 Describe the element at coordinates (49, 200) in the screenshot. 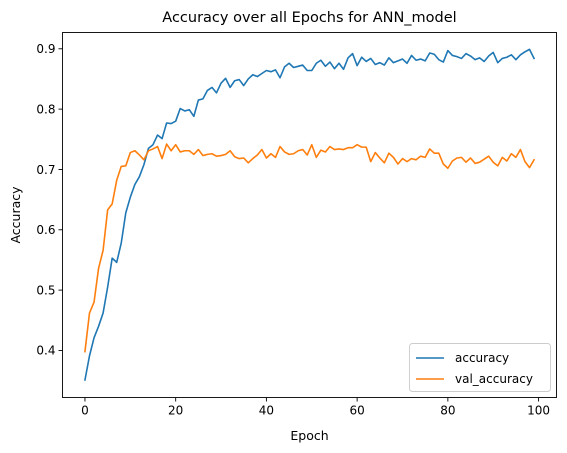

I see `y-axis: 0.4 0.5 0.6 0.7 0.8 0.9` at that location.